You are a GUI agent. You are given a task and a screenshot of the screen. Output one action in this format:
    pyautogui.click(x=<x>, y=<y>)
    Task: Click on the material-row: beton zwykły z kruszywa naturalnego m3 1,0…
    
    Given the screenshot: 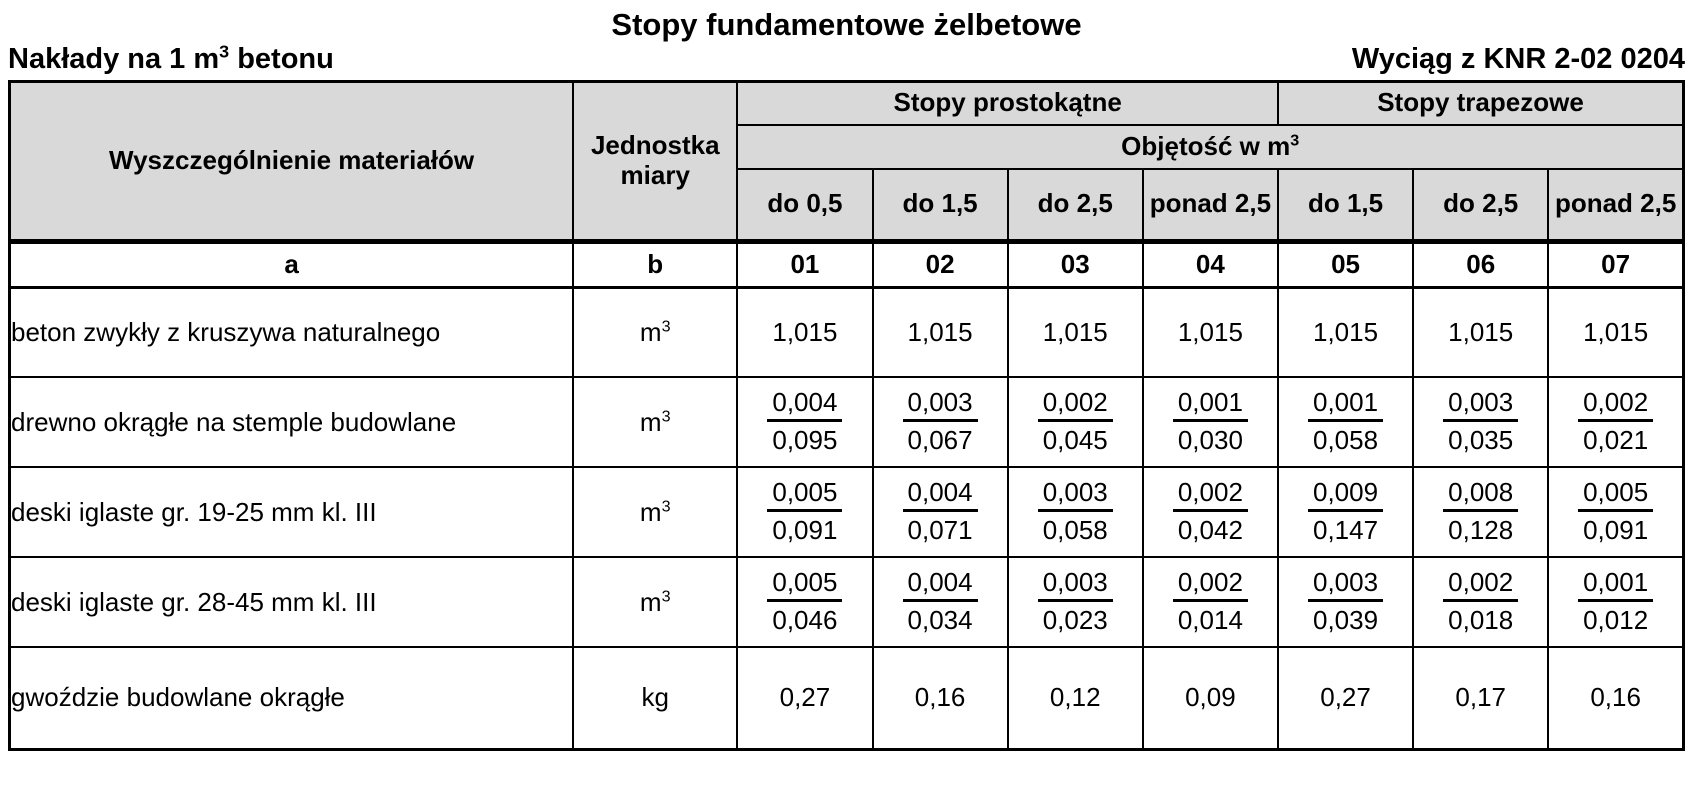 What is the action you would take?
    pyautogui.click(x=846, y=332)
    